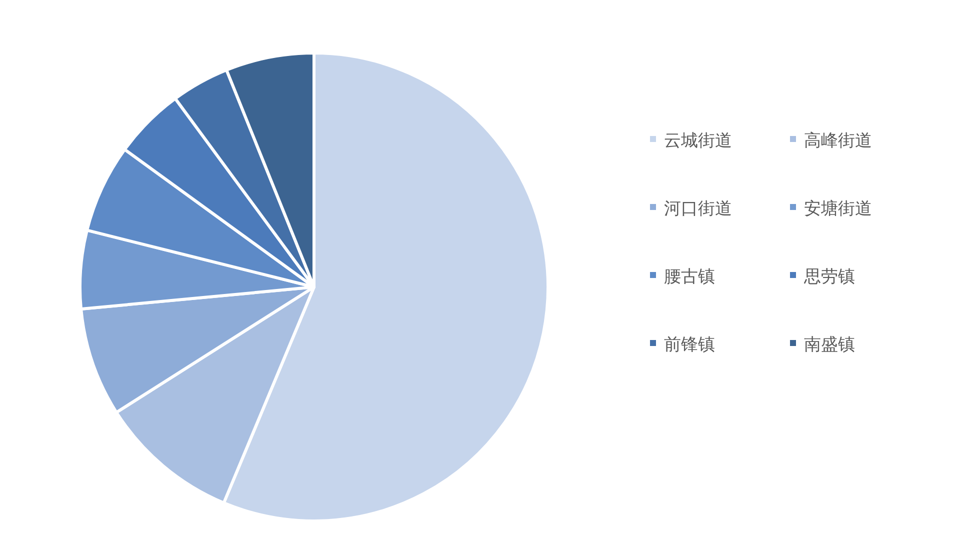 Image resolution: width=979 pixels, height=553 pixels. What do you see at coordinates (689, 345) in the screenshot?
I see `legend-label: 前锋镇` at bounding box center [689, 345].